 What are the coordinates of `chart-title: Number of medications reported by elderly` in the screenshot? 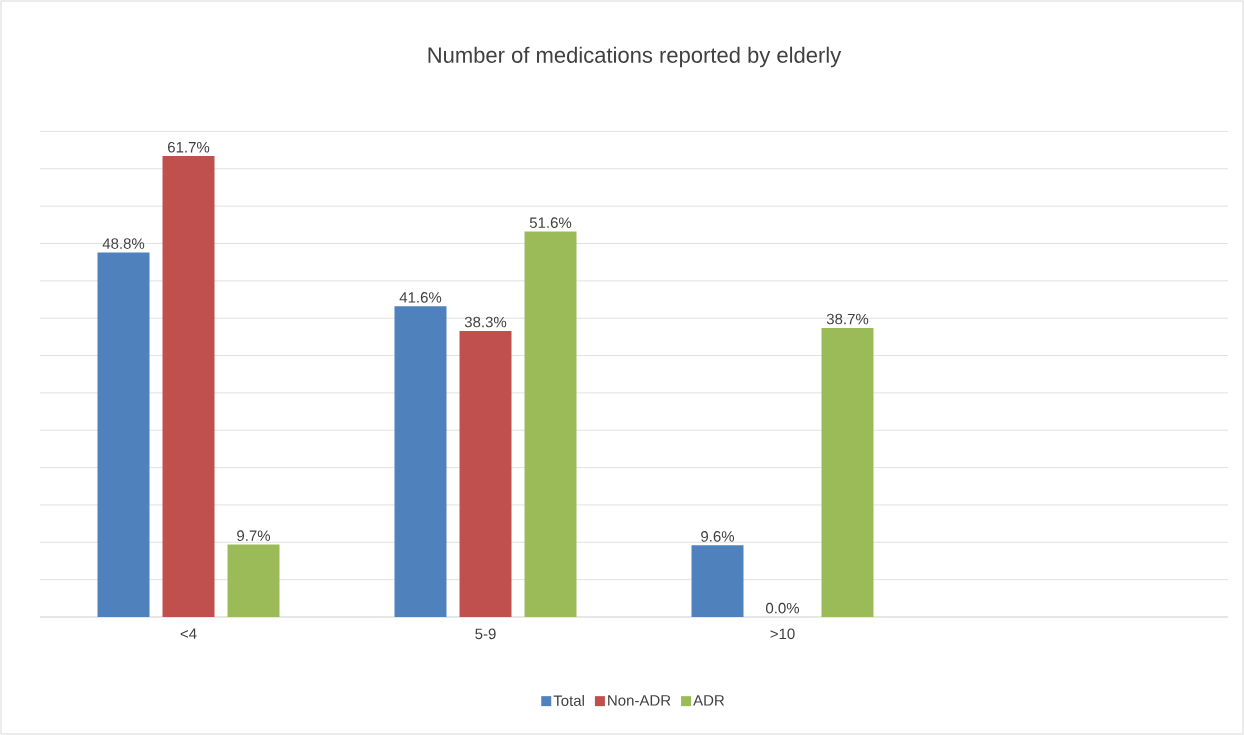 It's located at (635, 57).